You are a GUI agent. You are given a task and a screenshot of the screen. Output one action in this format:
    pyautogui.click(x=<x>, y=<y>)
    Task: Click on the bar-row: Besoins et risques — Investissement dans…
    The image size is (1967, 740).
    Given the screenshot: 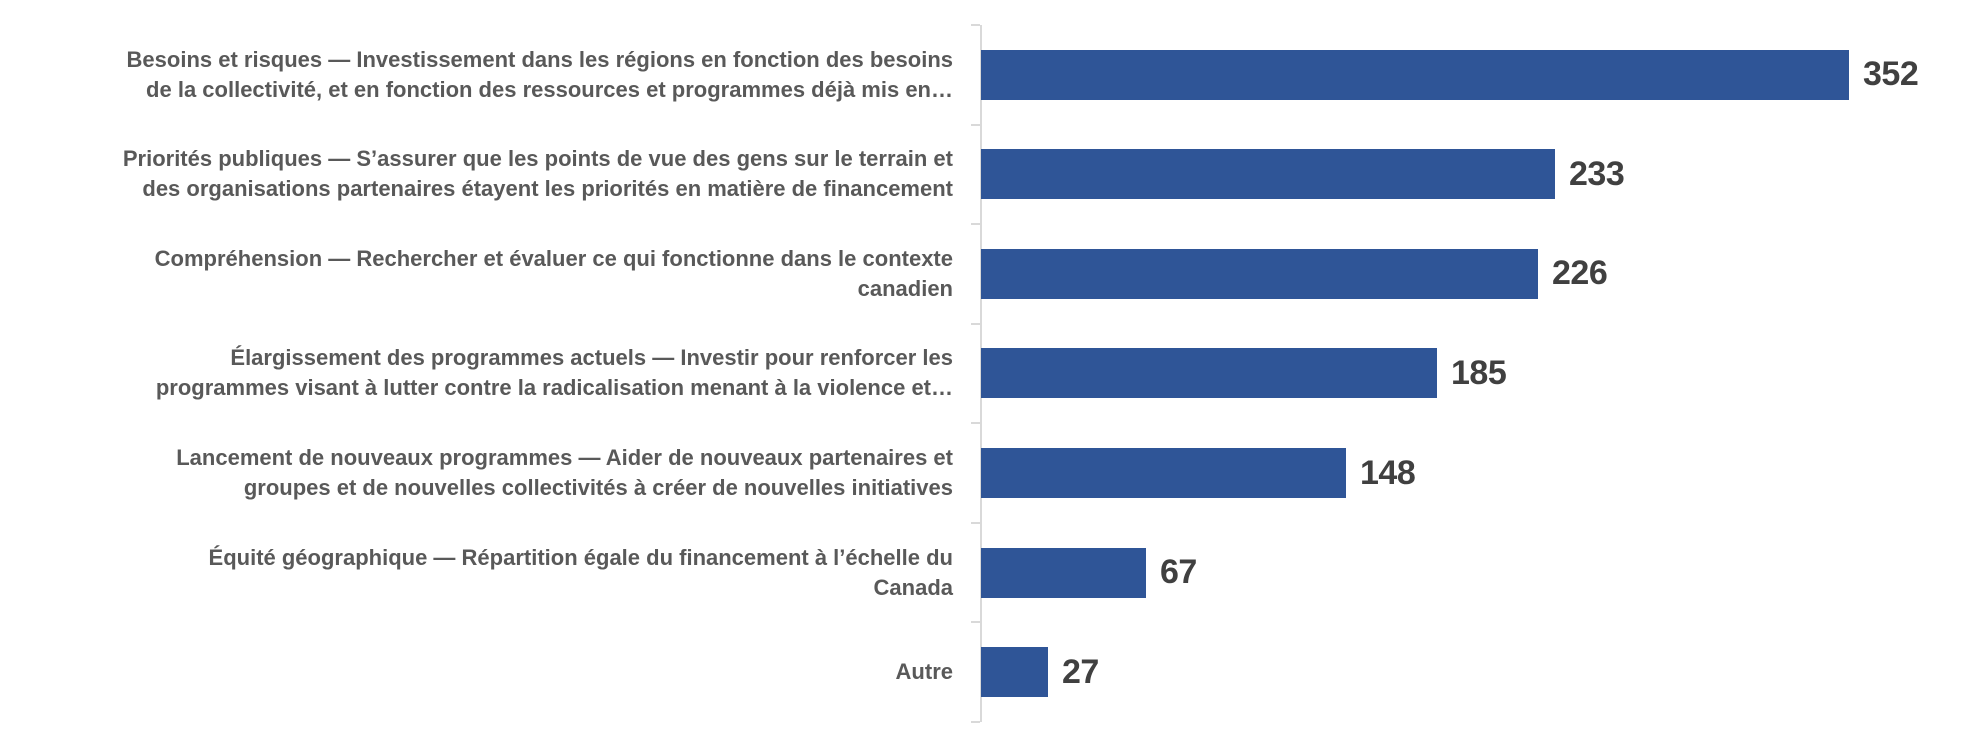 What is the action you would take?
    pyautogui.click(x=983, y=75)
    